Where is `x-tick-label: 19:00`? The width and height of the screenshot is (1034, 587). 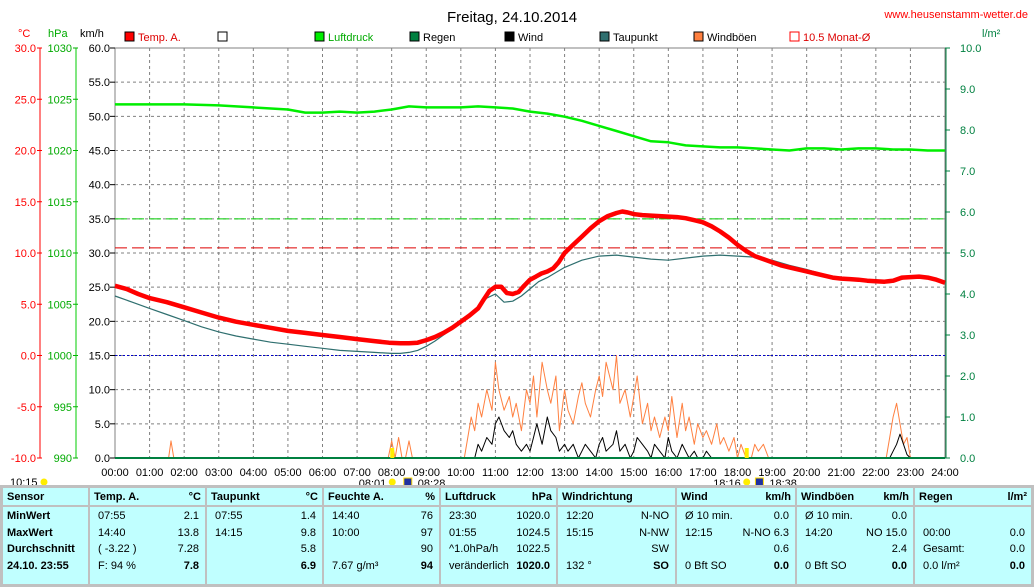
x-tick-label: 19:00 is located at coordinates (772, 473).